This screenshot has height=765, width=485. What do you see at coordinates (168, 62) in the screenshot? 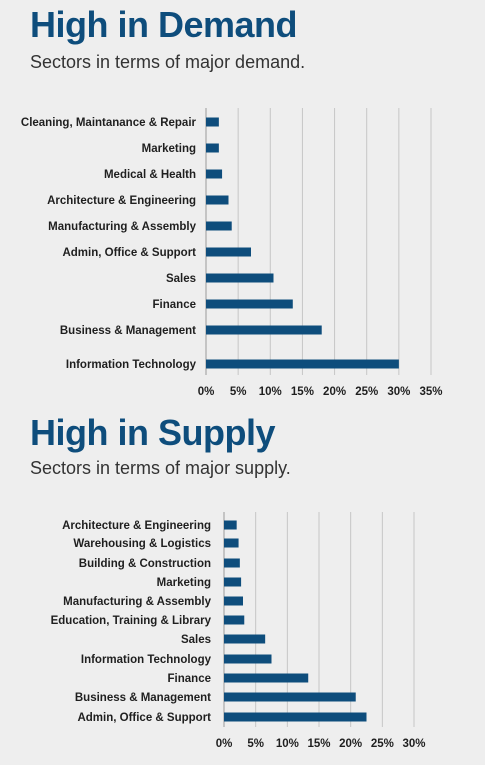
I see `demand-subtitle: Sectors in terms of major demand.` at bounding box center [168, 62].